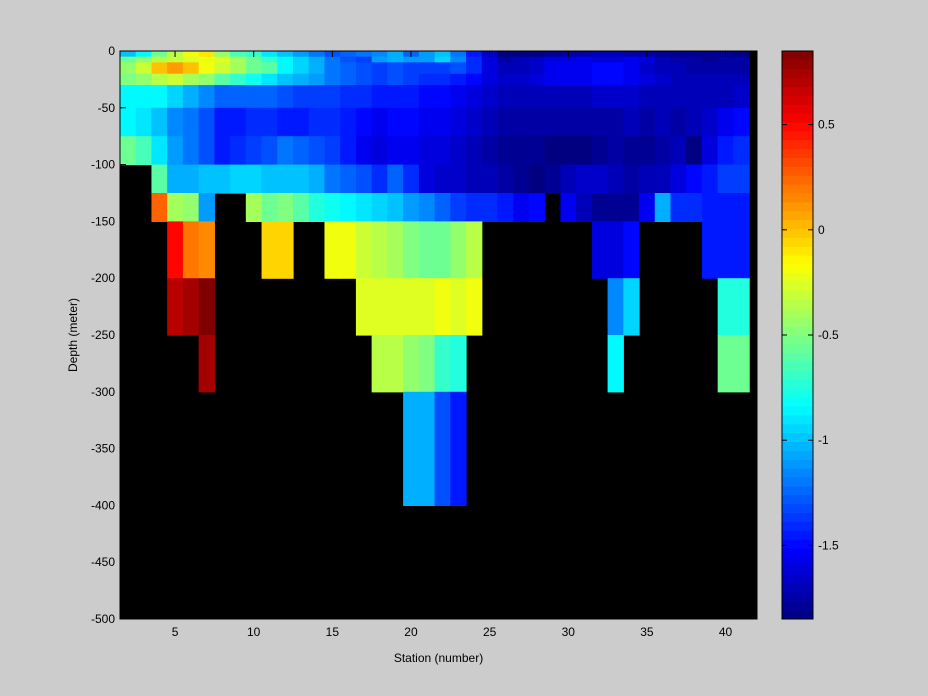  Describe the element at coordinates (103, 392) in the screenshot. I see `y-tick-label: -300` at that location.